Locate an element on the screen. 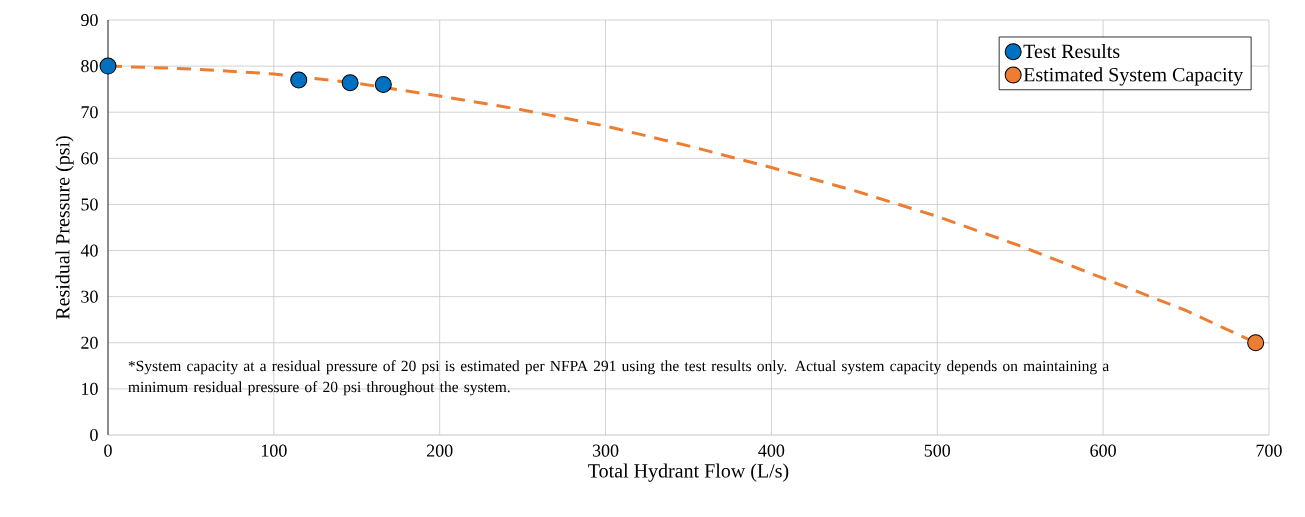 The image size is (1305, 517). y-tick-label: 10 is located at coordinates (90, 388).